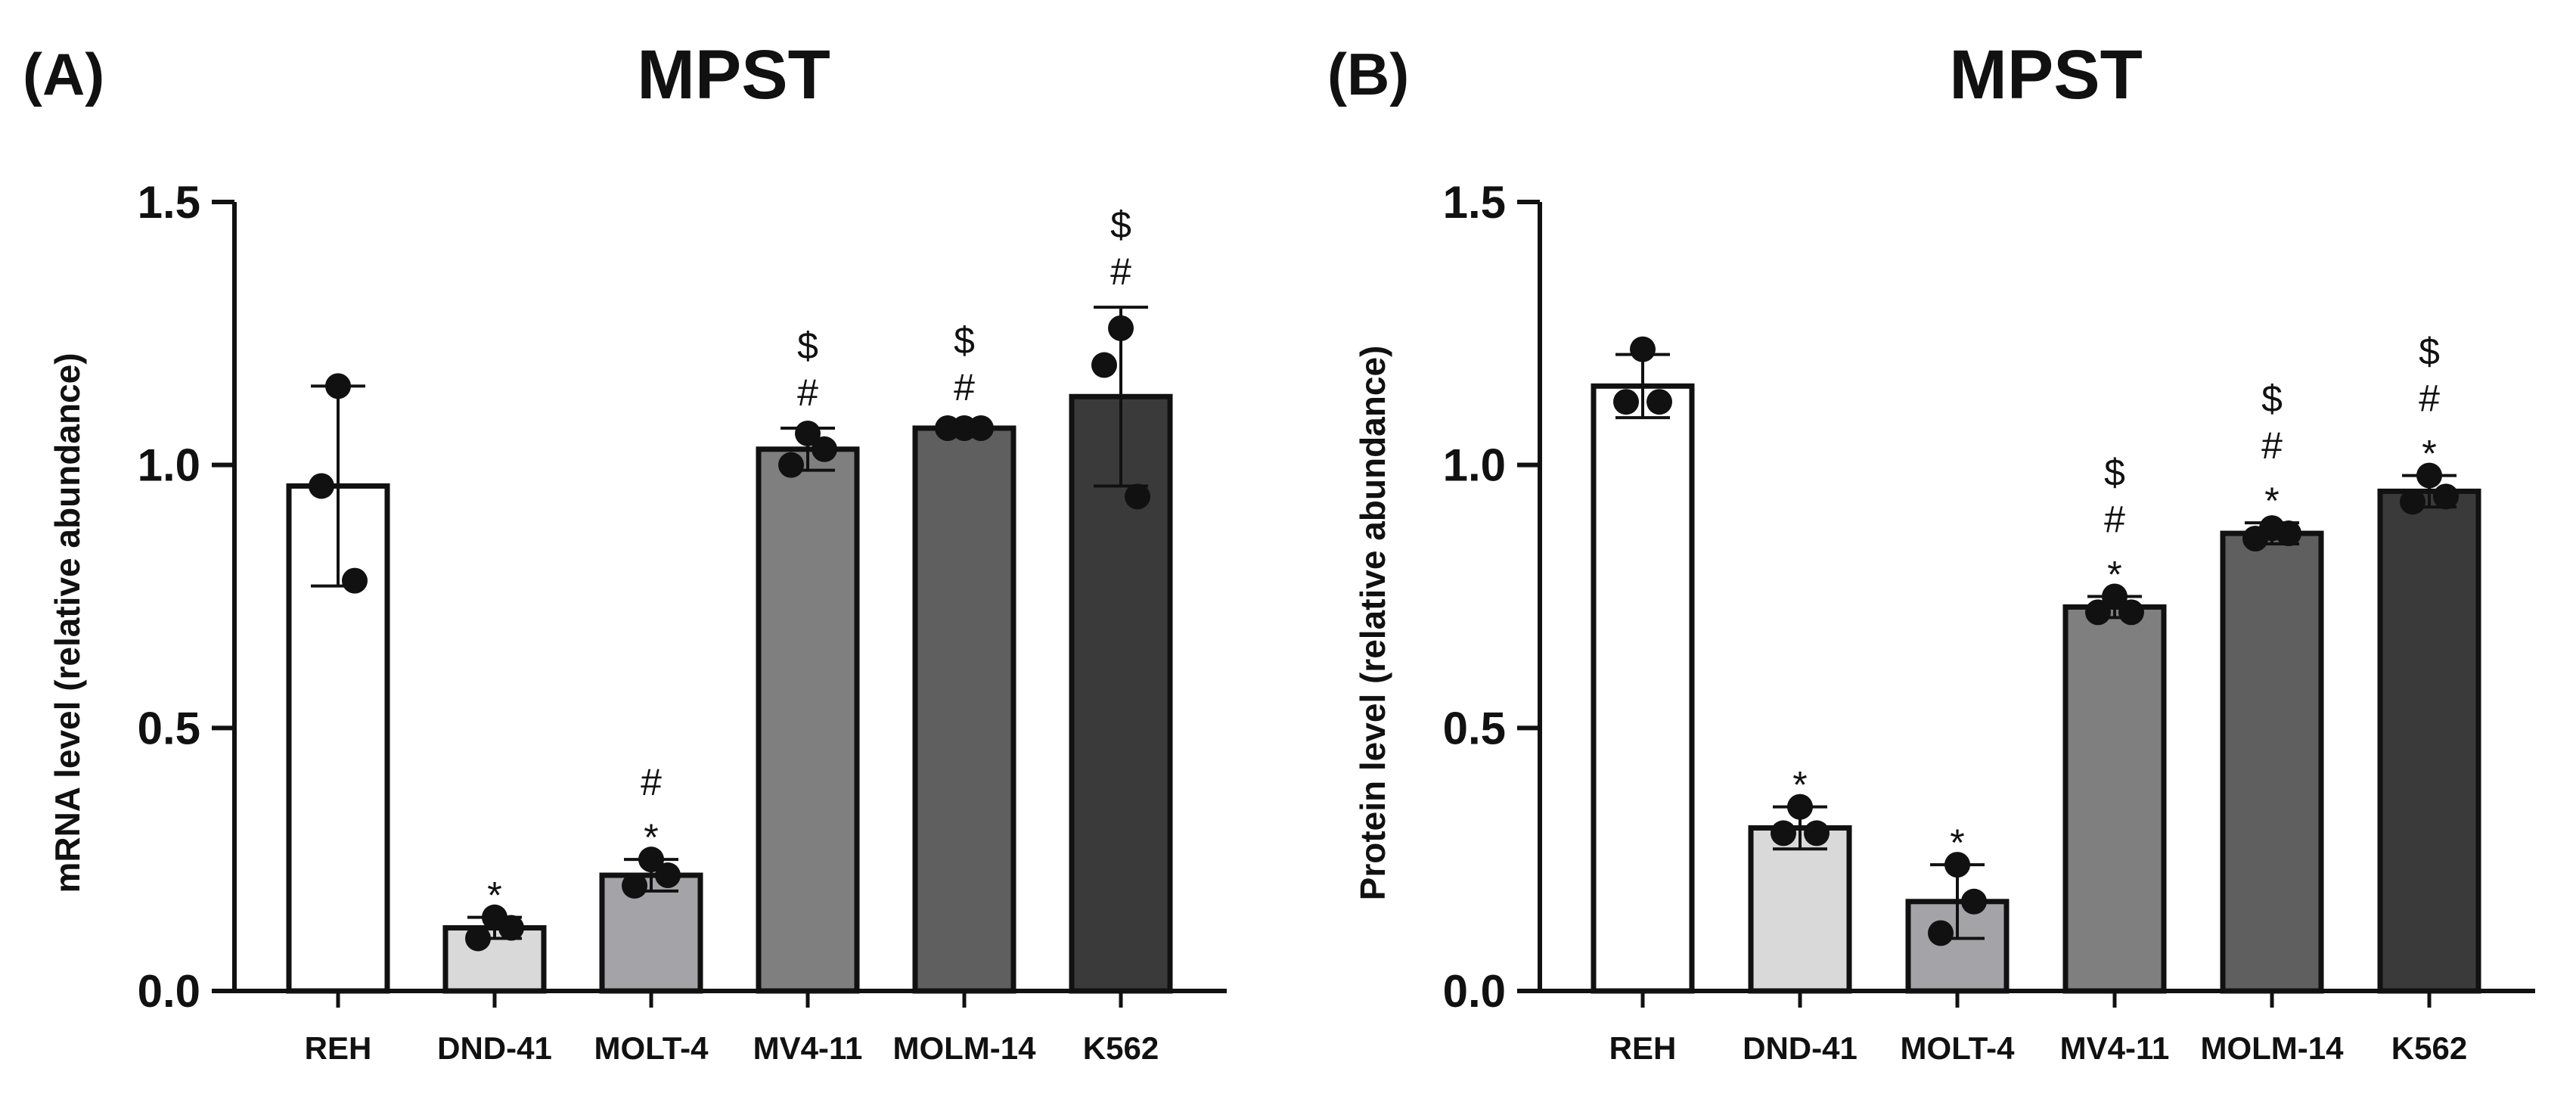 The height and width of the screenshot is (1112, 2576). Describe the element at coordinates (63, 74) in the screenshot. I see `panel-label: (A)` at that location.